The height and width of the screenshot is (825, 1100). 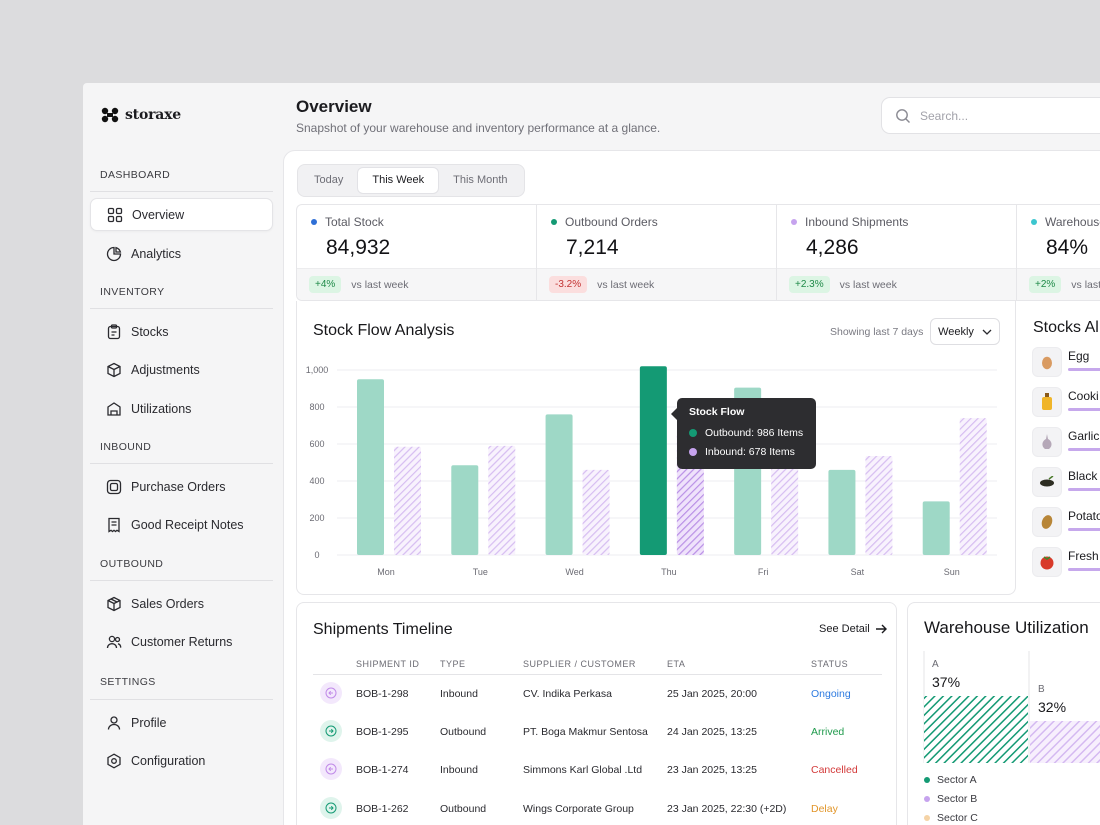 I want to click on stat-card-warehouse: Warehouse 84% +2% vs last, so click(x=1058, y=252).